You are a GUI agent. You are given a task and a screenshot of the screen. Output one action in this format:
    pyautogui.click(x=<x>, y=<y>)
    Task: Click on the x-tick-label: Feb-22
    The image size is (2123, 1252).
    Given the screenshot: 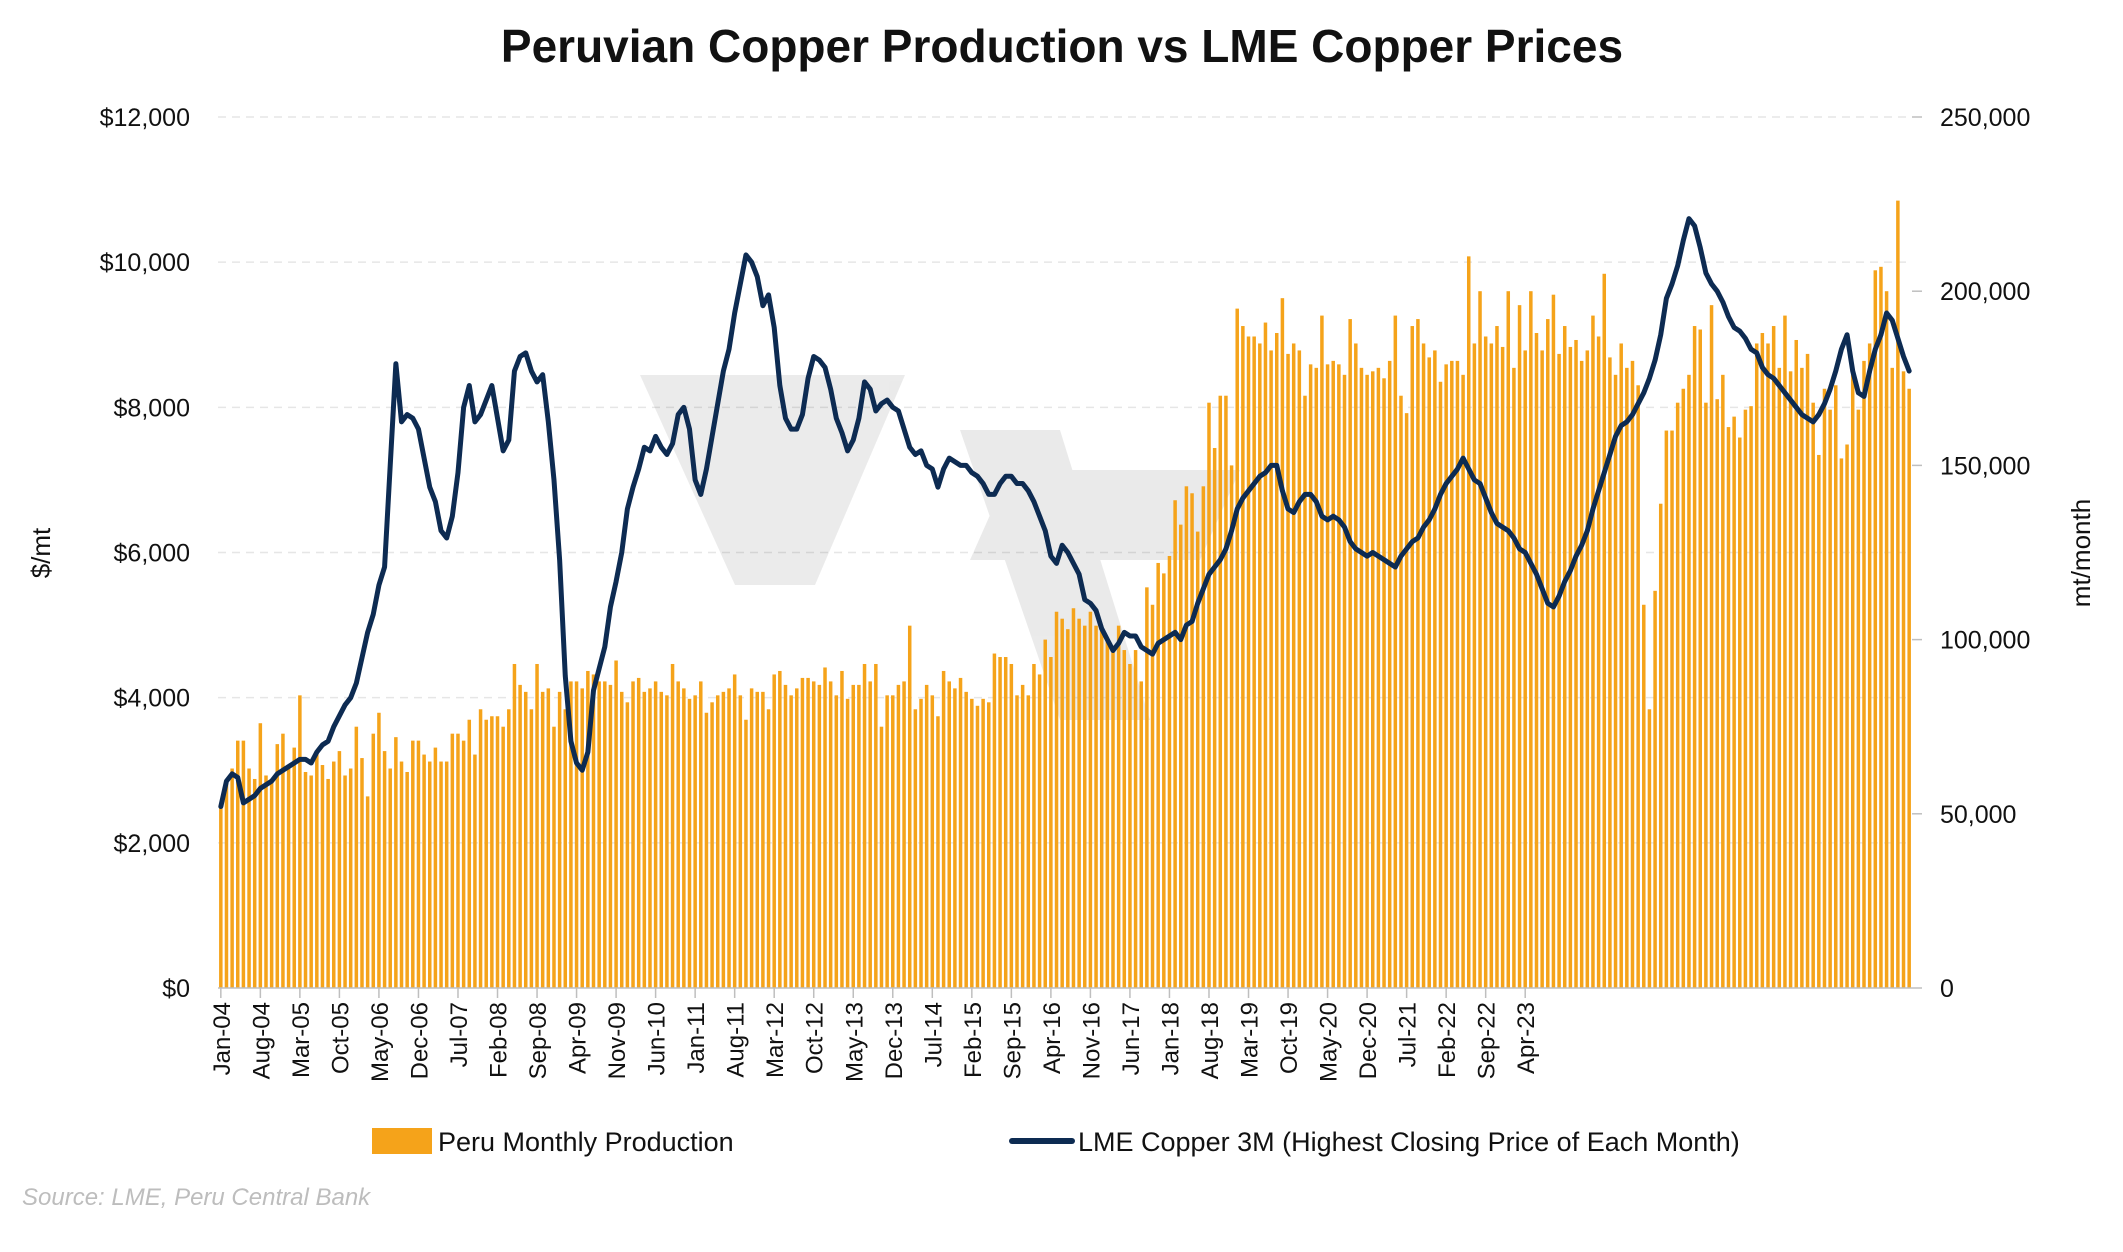 What is the action you would take?
    pyautogui.click(x=1447, y=1040)
    